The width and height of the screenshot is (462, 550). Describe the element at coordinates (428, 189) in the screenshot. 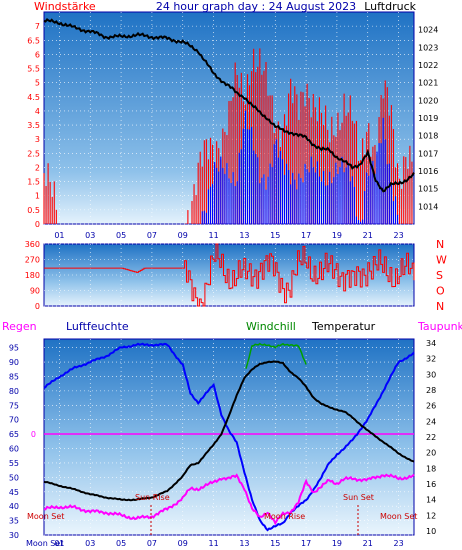

I see `pressure-tick-label: 1015` at that location.